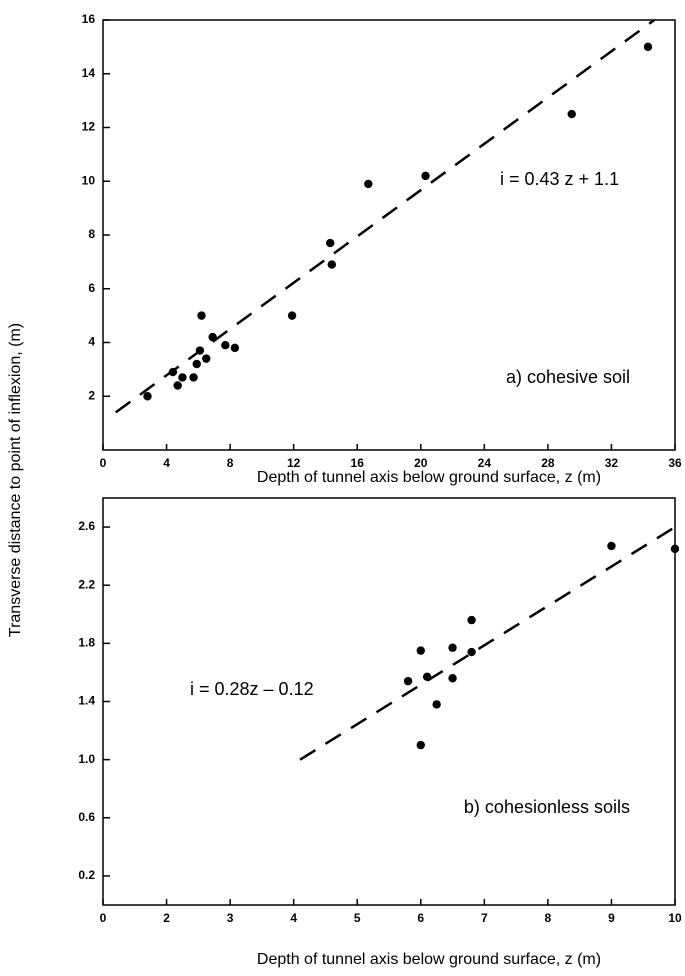  Describe the element at coordinates (86, 526) in the screenshot. I see `y-tick-label: 2.6` at that location.